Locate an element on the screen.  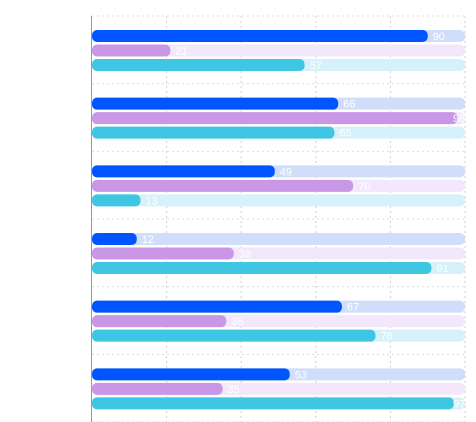
data-label: 90 is located at coordinates (439, 37).